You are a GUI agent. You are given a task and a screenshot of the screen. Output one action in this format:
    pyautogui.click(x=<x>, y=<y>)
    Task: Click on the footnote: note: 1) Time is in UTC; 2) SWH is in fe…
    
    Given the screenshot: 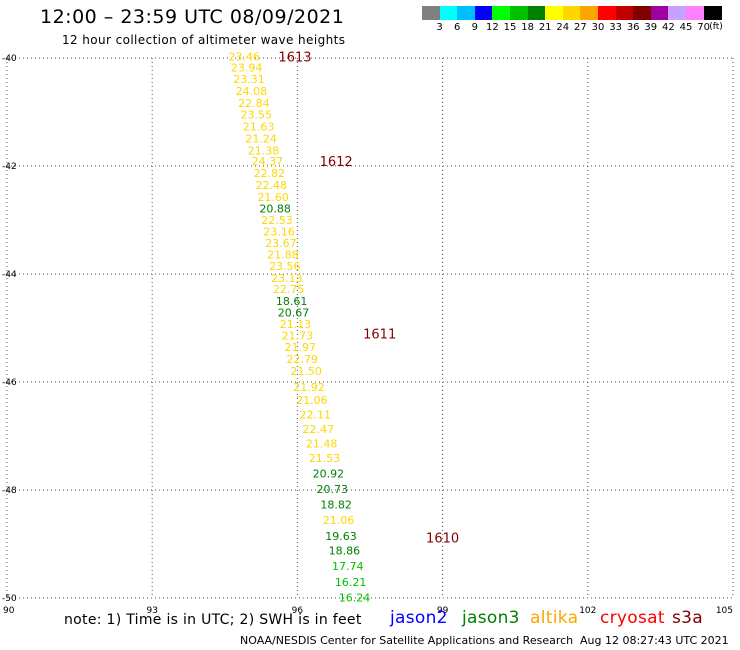 What is the action you would take?
    pyautogui.click(x=213, y=620)
    